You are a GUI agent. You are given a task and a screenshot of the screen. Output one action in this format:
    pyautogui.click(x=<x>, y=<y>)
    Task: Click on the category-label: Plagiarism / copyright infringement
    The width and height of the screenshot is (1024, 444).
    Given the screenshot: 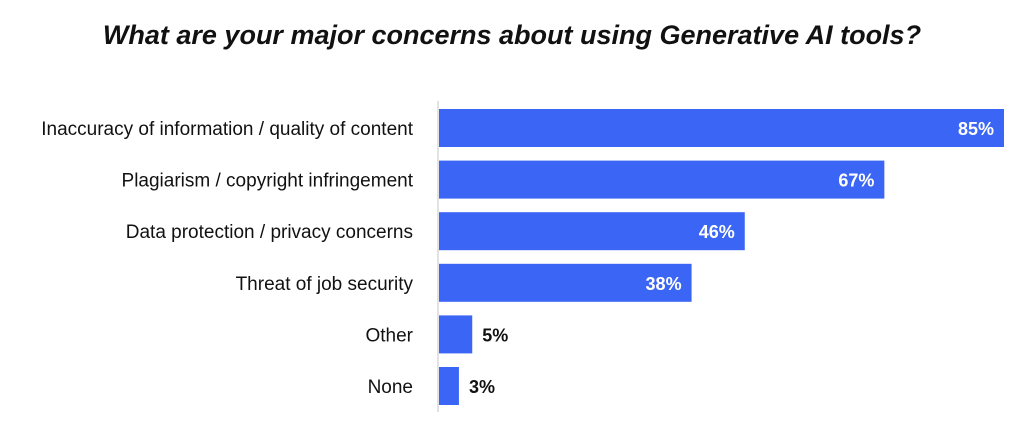 What is the action you would take?
    pyautogui.click(x=268, y=181)
    